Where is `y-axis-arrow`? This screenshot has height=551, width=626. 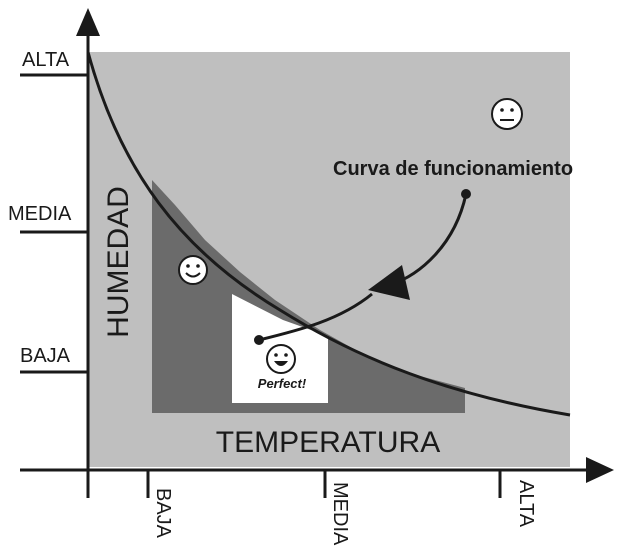
y-axis-arrow is located at coordinates (88, 22).